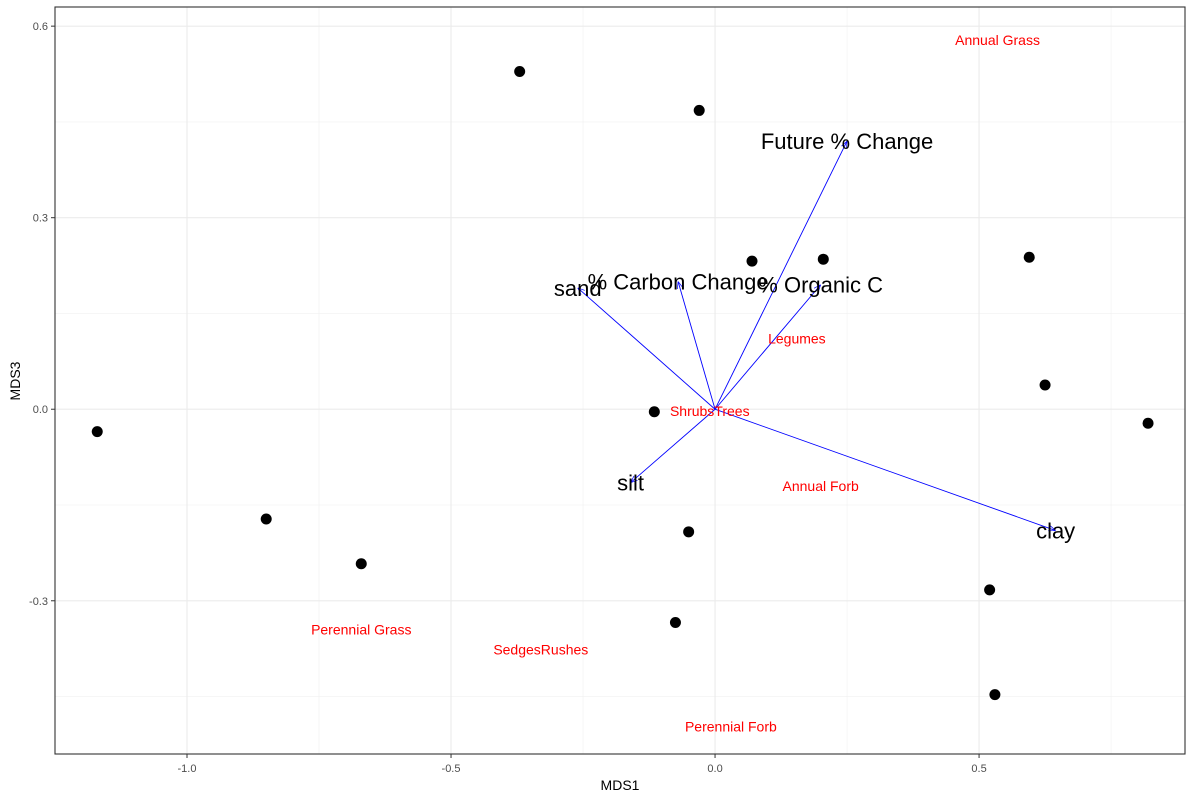 The image size is (1200, 800). I want to click on y-tick-label: 0.3, so click(40, 219).